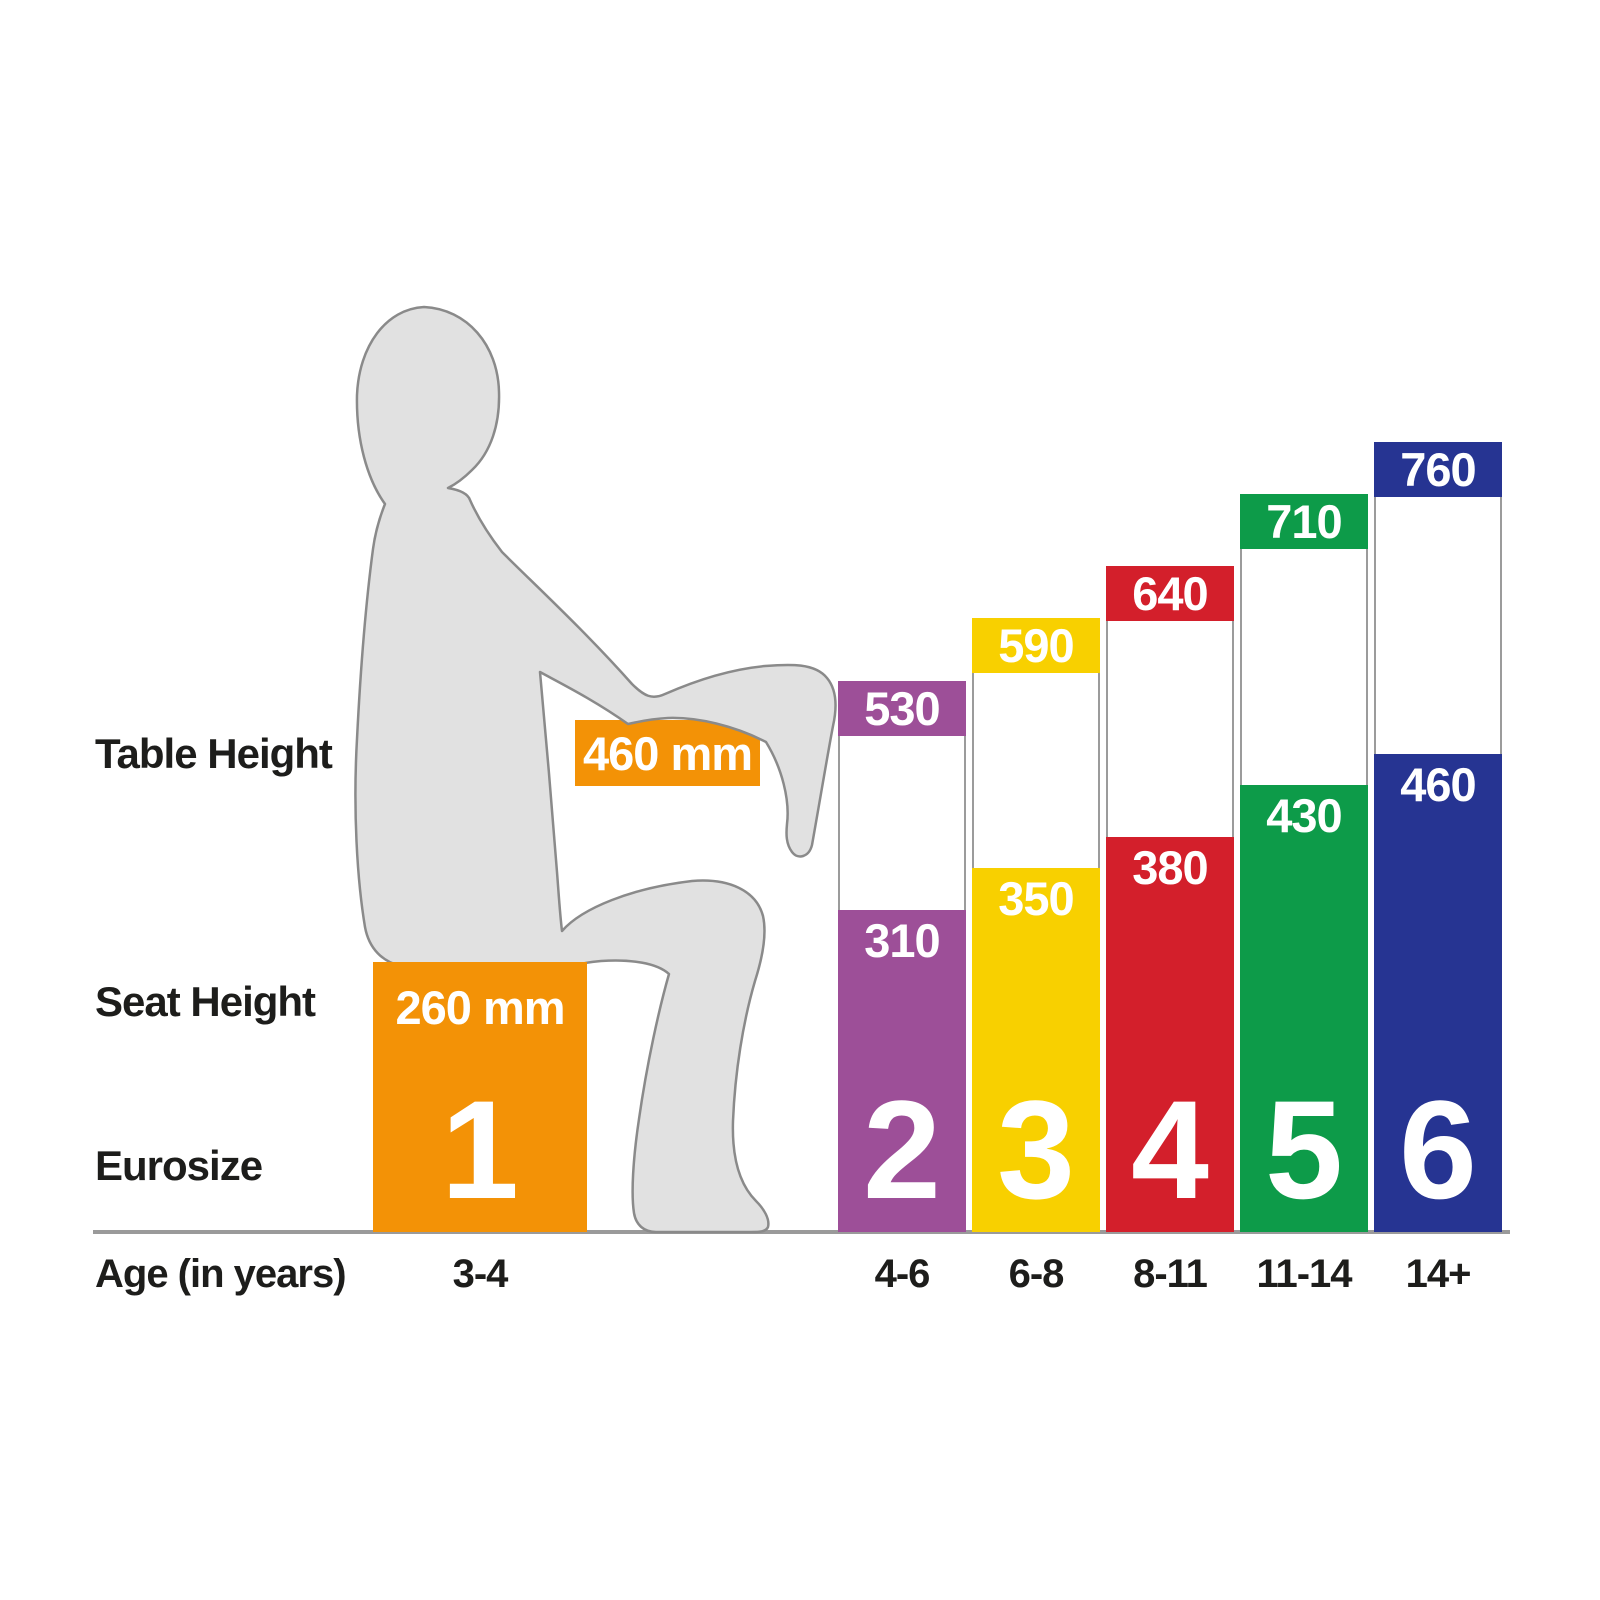 This screenshot has width=1600, height=1600. What do you see at coordinates (221, 1274) in the screenshot?
I see `age-label: Age (in years)` at bounding box center [221, 1274].